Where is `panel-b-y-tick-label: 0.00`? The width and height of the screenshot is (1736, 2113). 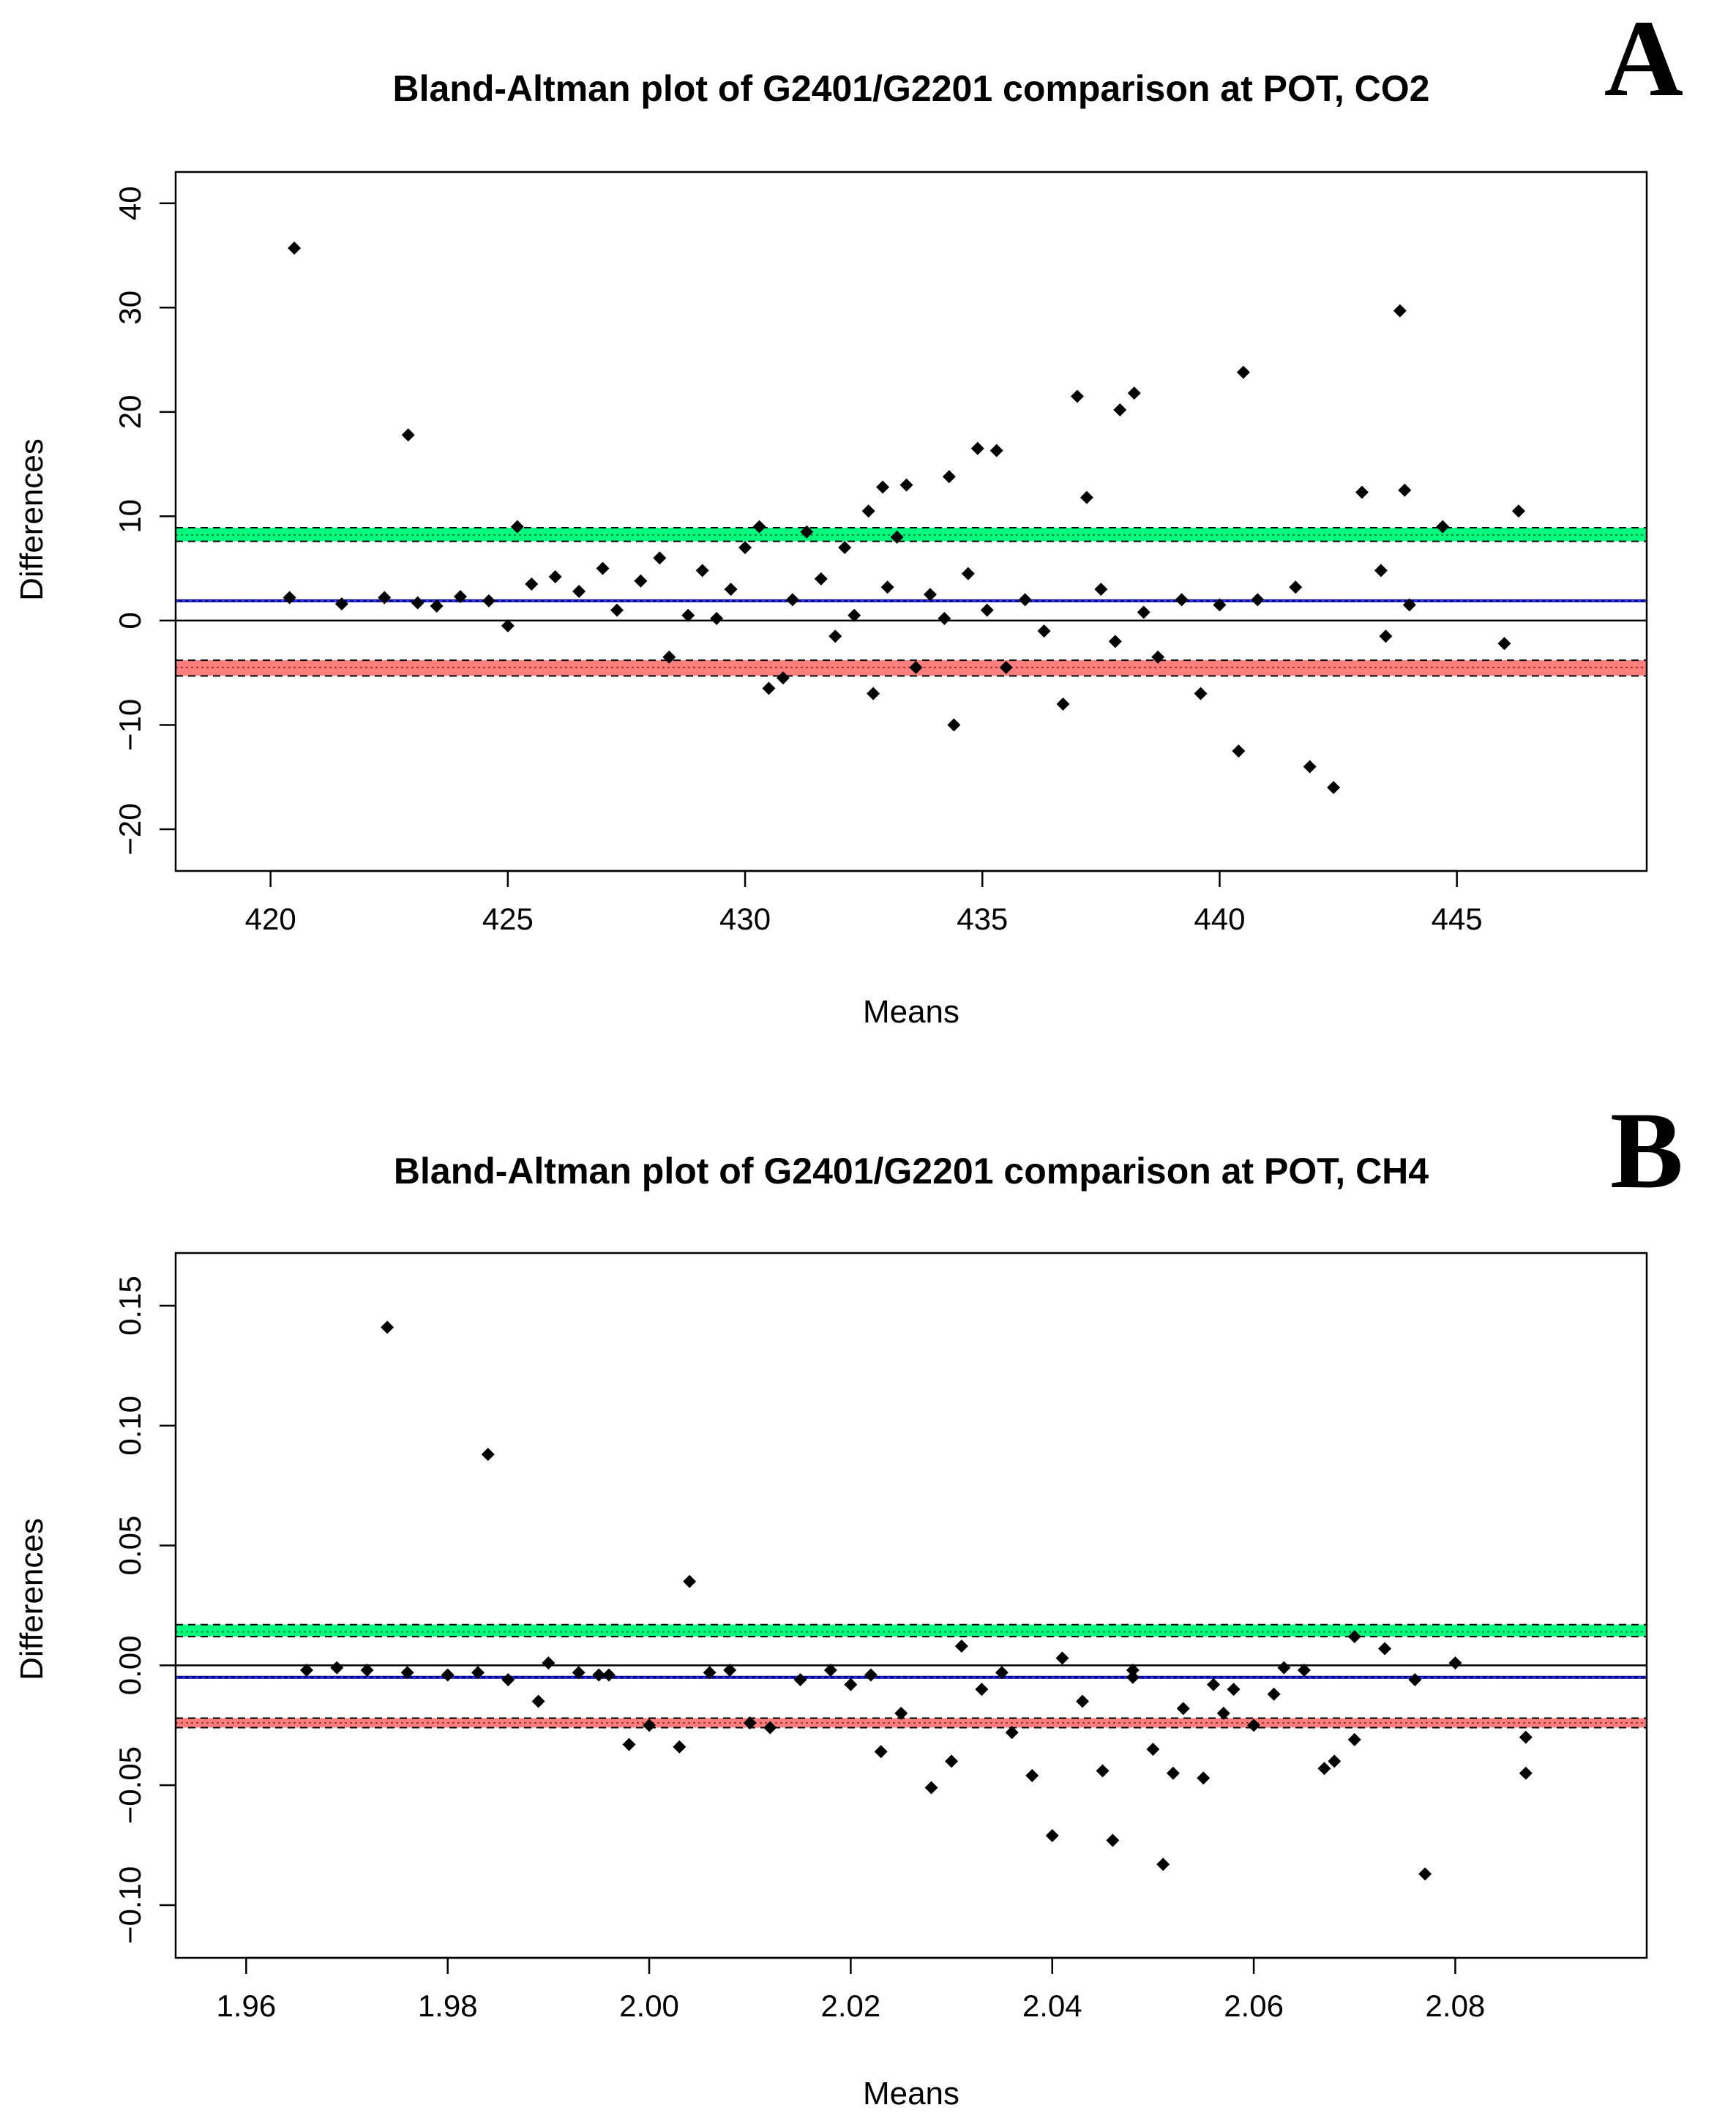
panel-b-y-tick-label: 0.00 is located at coordinates (130, 1666).